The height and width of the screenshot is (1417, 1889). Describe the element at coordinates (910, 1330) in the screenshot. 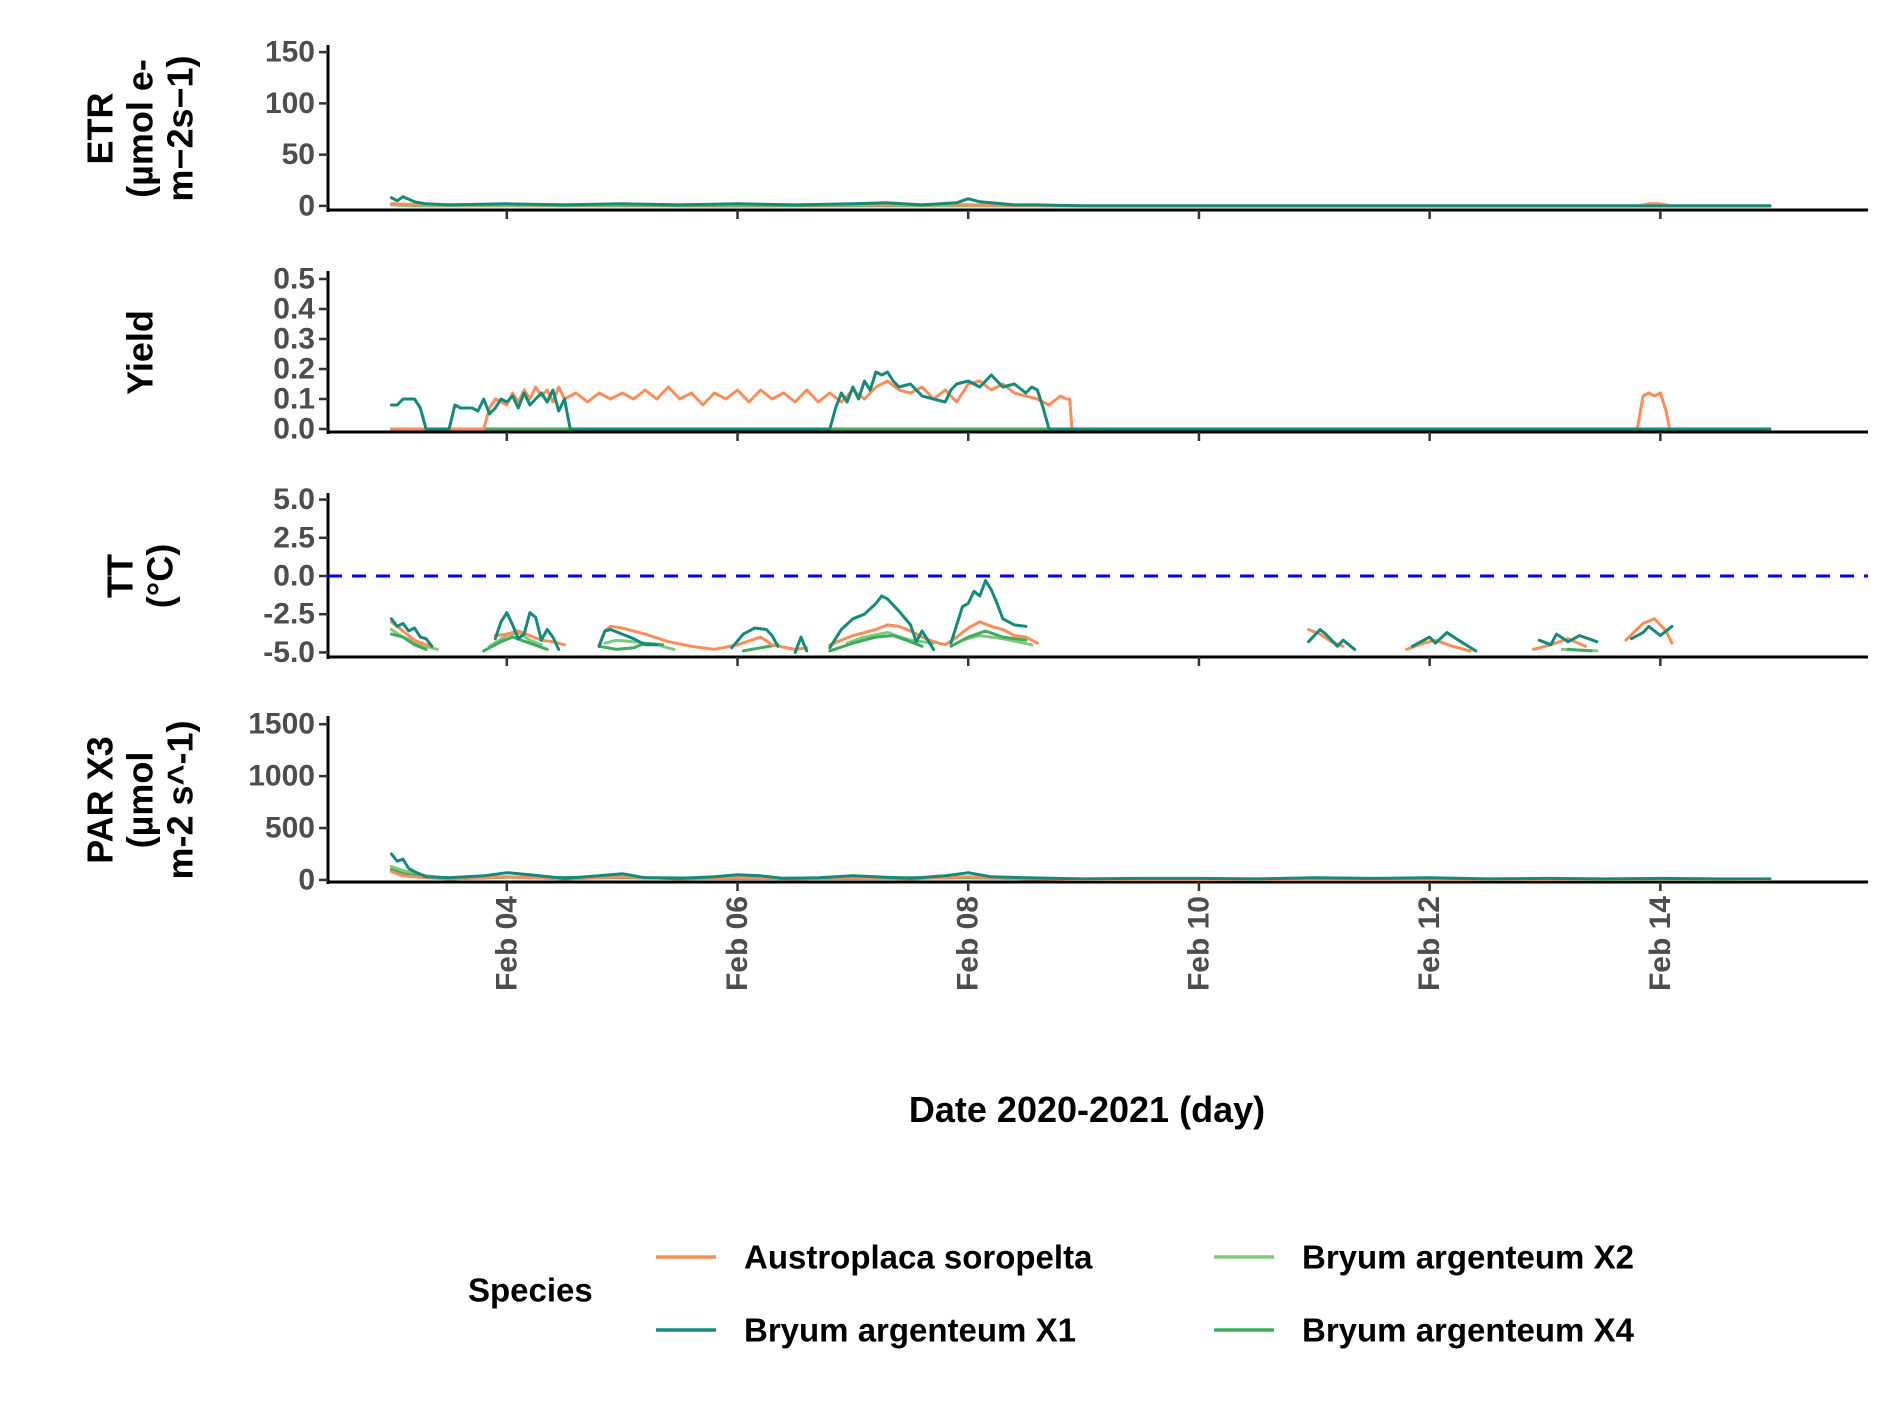

I see `legend-label: Bryum argenteum X1` at that location.